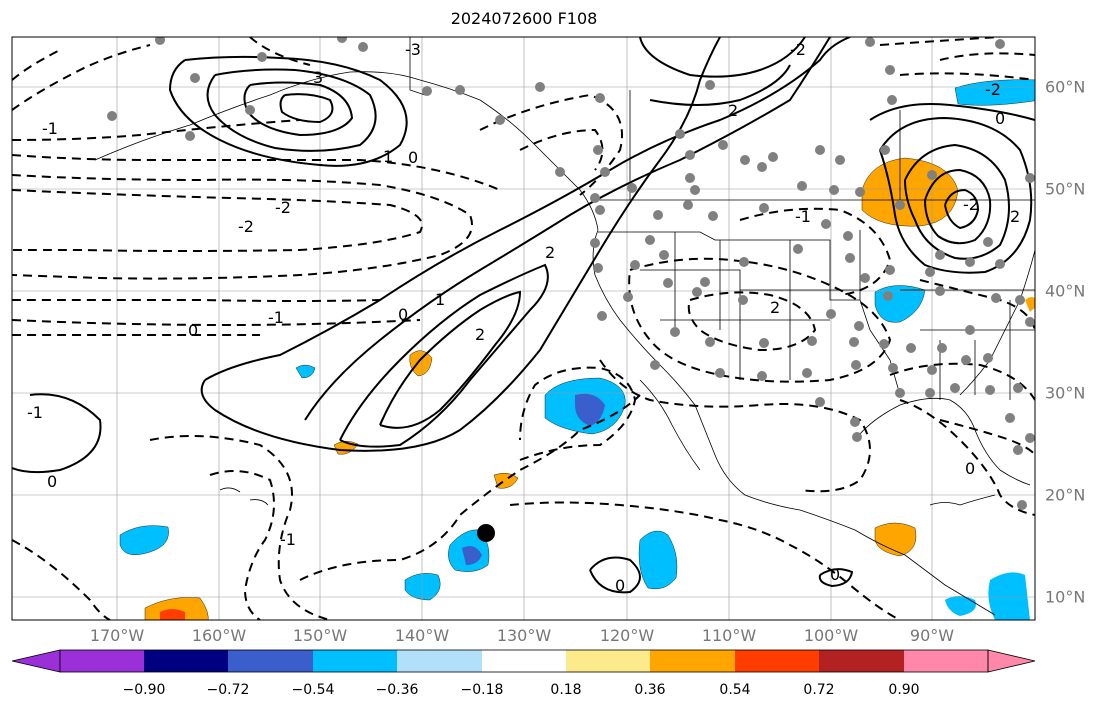 The image size is (1105, 712). I want to click on colorbar-tick-label: 0.18, so click(566, 690).